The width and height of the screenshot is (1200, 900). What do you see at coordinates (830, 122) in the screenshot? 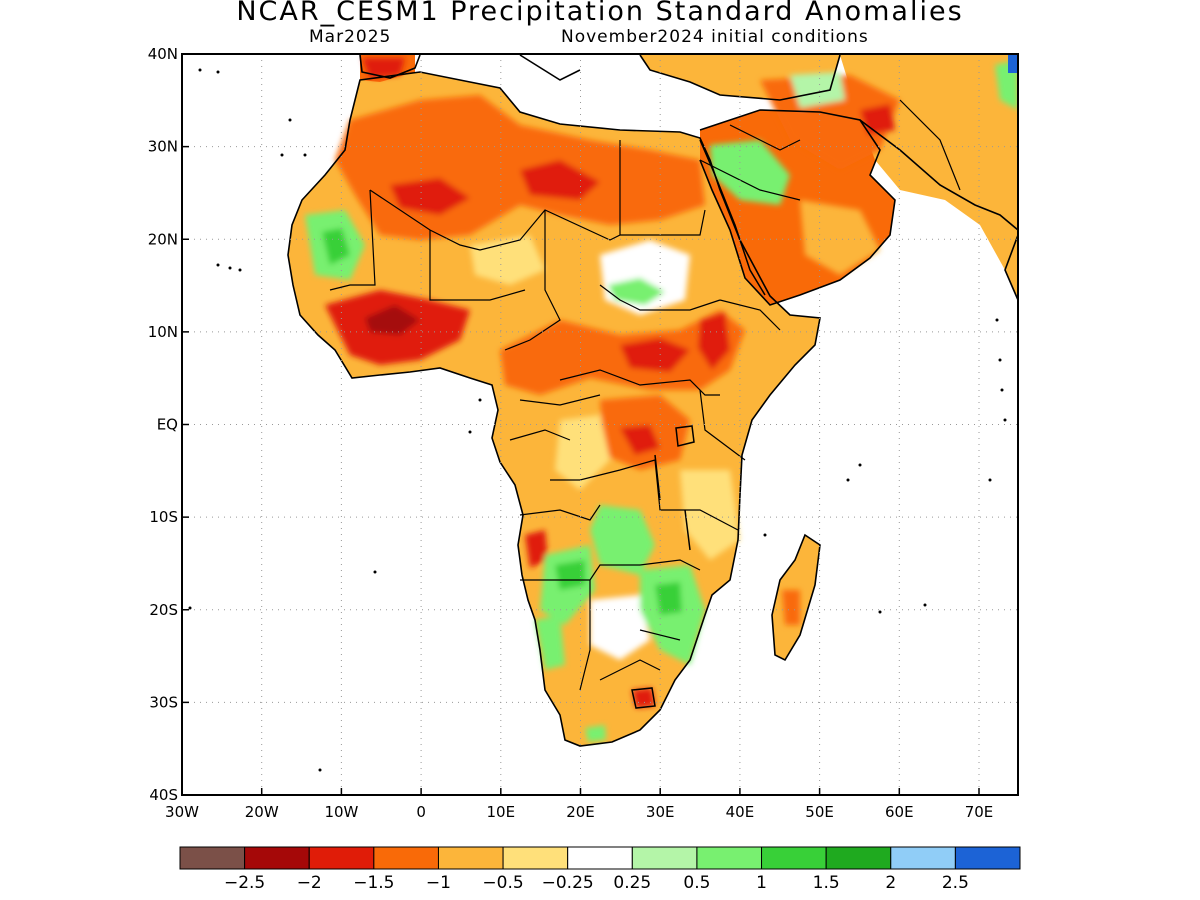
I see `iraq-dry` at bounding box center [830, 122].